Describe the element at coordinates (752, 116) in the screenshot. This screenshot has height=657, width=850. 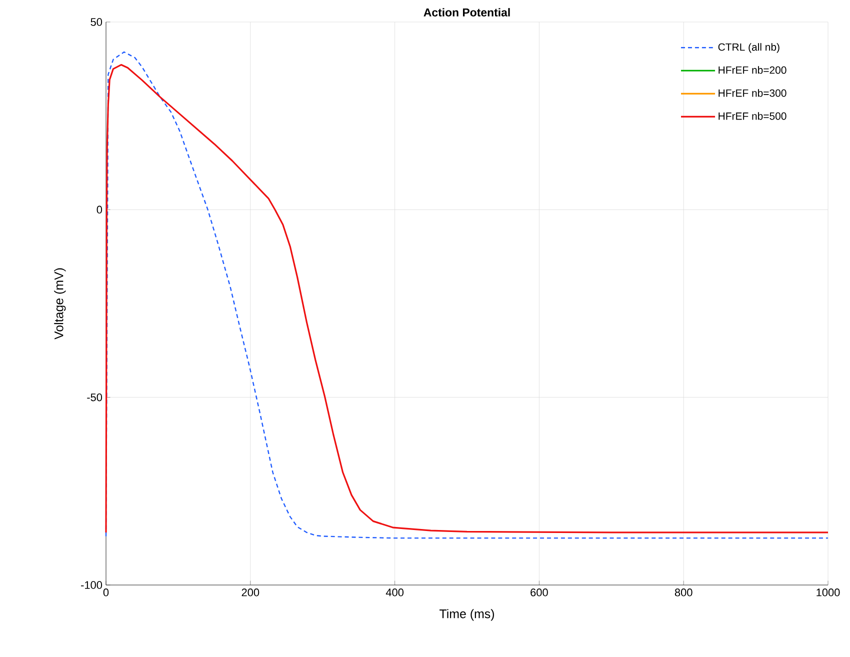
I see `legend-label: HFrEF nb=500` at that location.